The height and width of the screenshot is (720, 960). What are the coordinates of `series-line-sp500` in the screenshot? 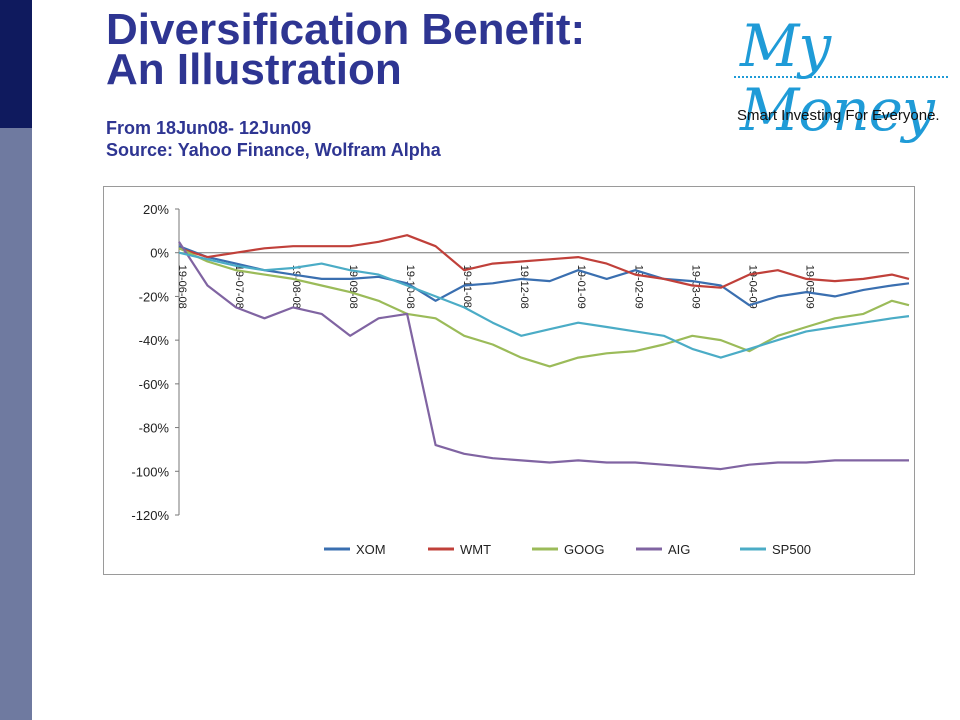 It's located at (544, 305).